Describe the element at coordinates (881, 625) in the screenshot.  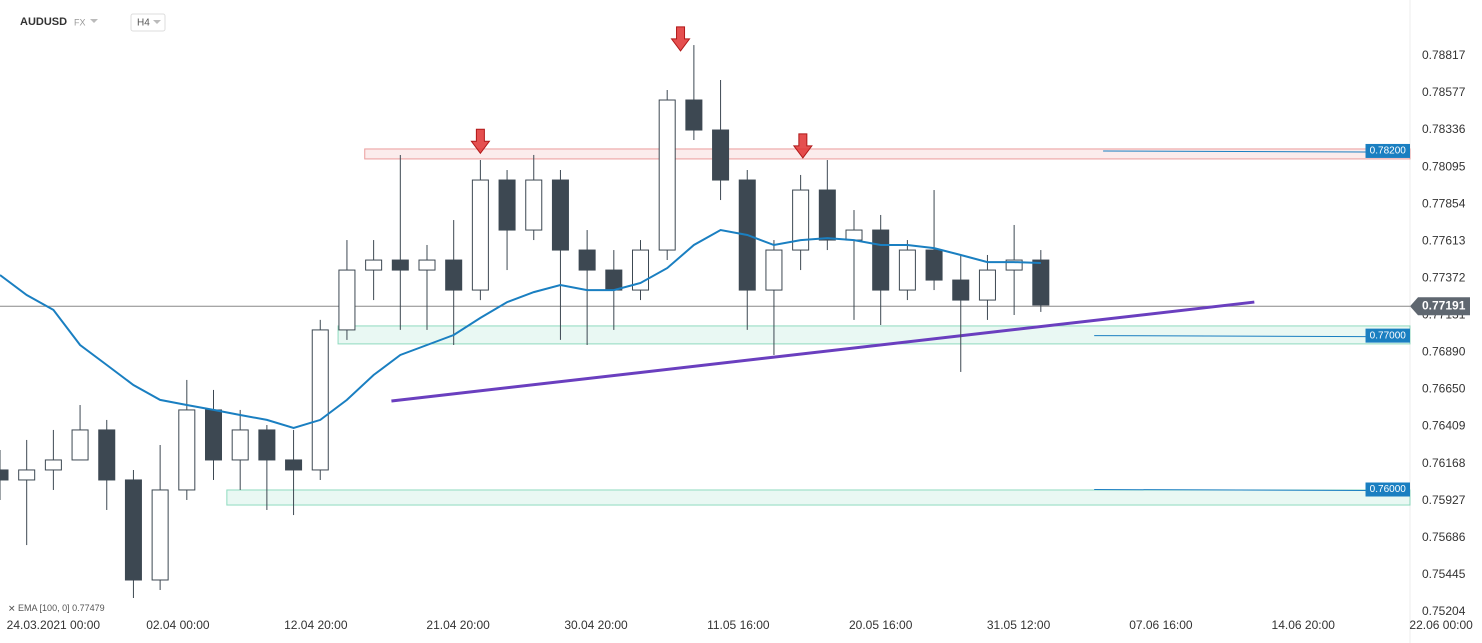
I see `x-tick-label: 20.05 16:00` at that location.